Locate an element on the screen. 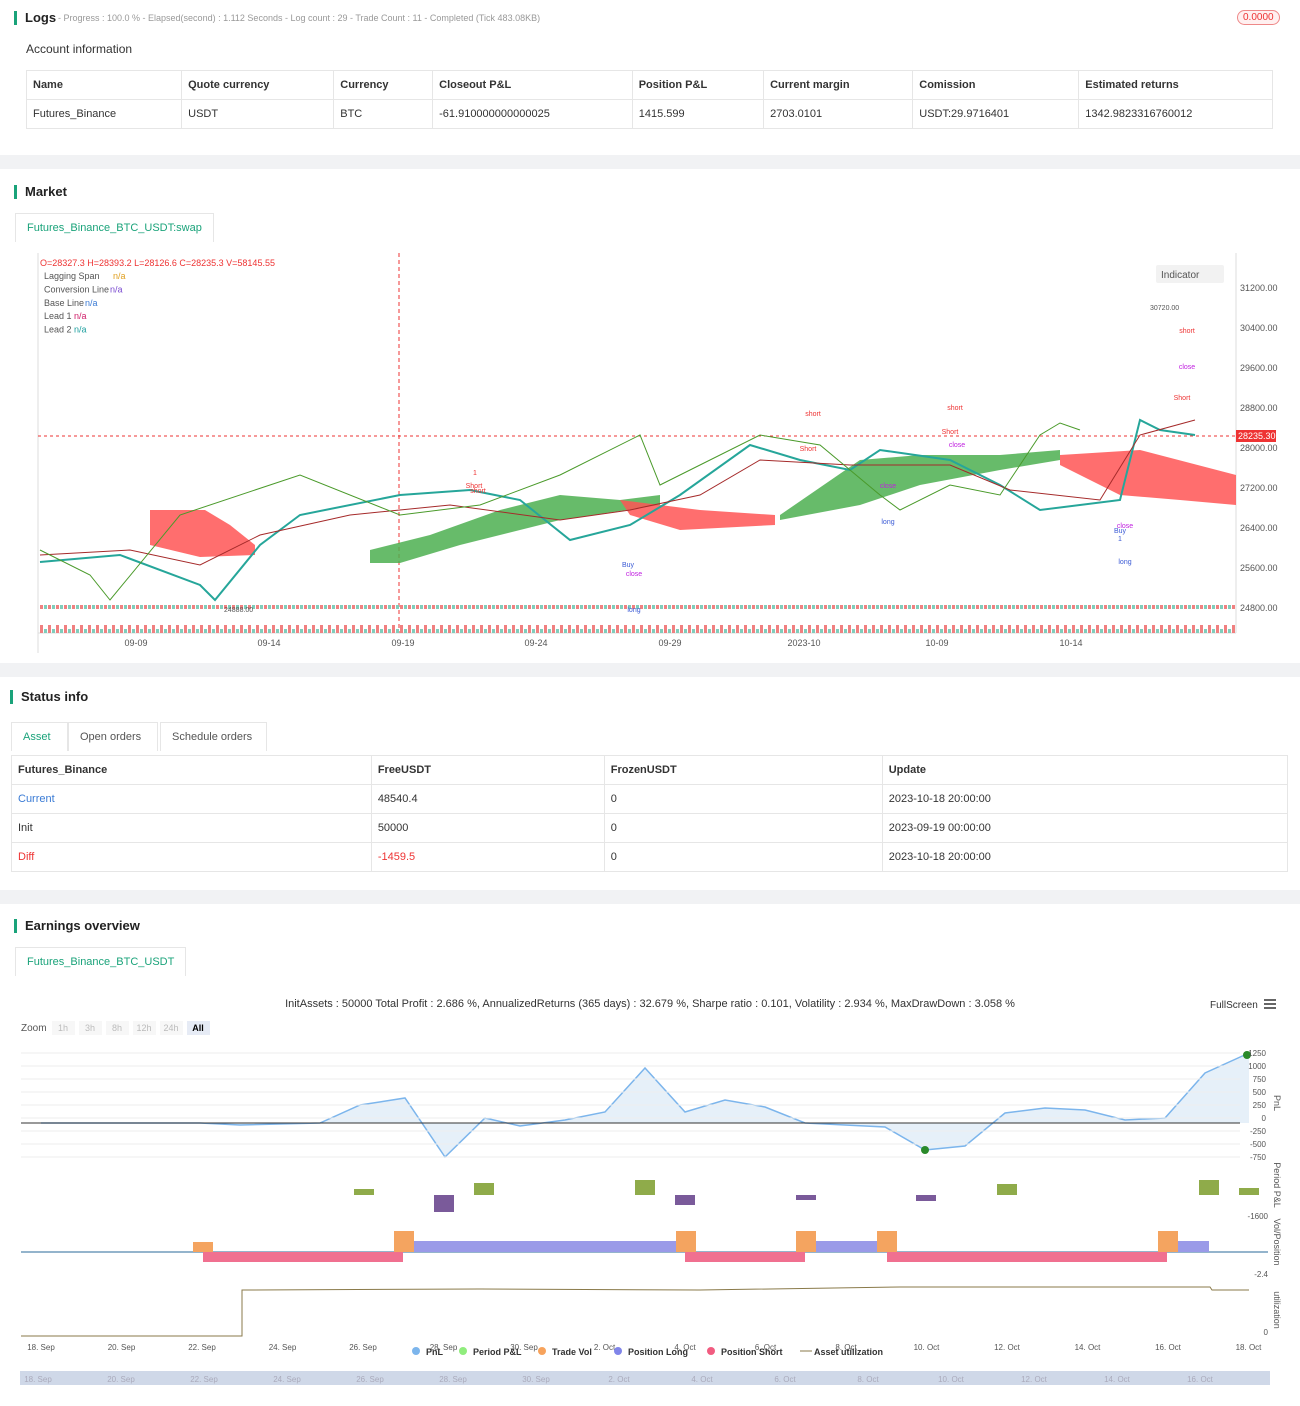  axis-title: PnL is located at coordinates (1277, 1103).